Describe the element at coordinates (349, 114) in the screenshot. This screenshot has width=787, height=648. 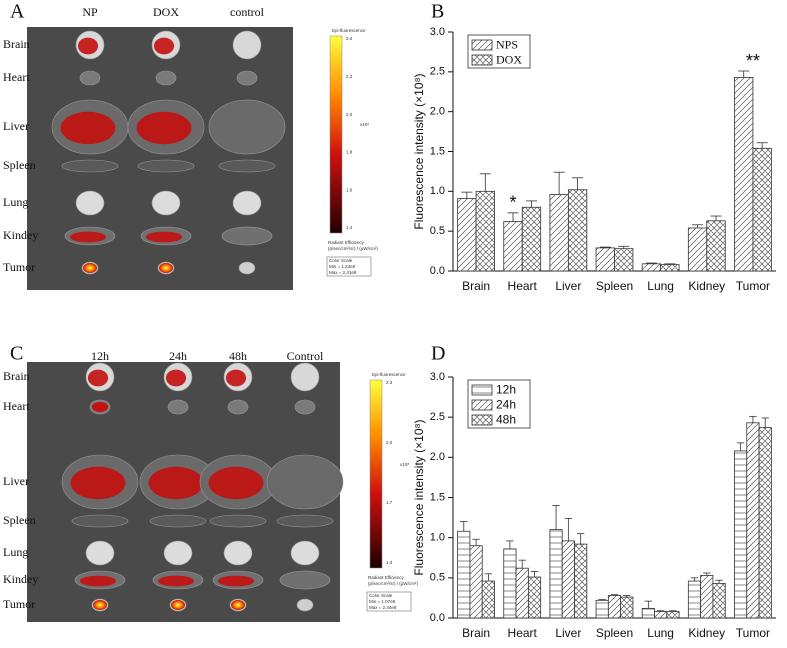
I see `colorbar-tick: 2.0` at that location.